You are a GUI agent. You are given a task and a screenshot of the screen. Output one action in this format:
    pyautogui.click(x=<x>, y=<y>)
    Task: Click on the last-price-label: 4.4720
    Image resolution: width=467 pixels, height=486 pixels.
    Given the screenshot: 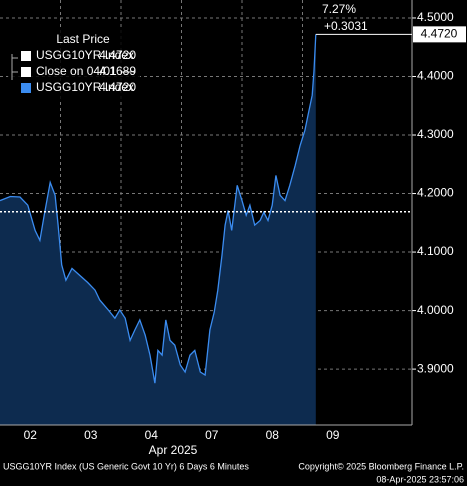 What is the action you would take?
    pyautogui.click(x=439, y=34)
    